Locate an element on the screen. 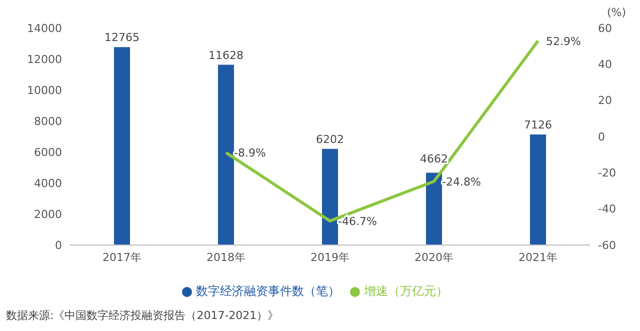 This screenshot has height=331, width=640. data-label: -24.8% is located at coordinates (461, 181).